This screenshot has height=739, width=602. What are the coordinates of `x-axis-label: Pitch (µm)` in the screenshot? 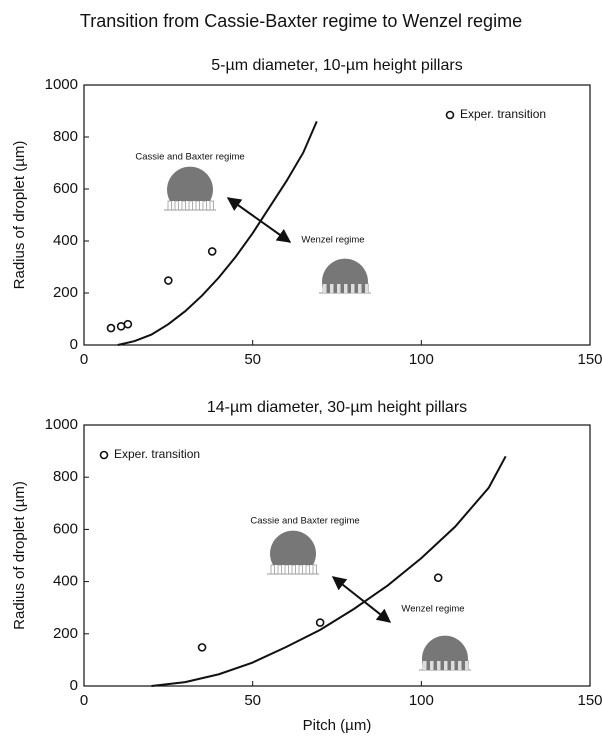 It's located at (337, 725).